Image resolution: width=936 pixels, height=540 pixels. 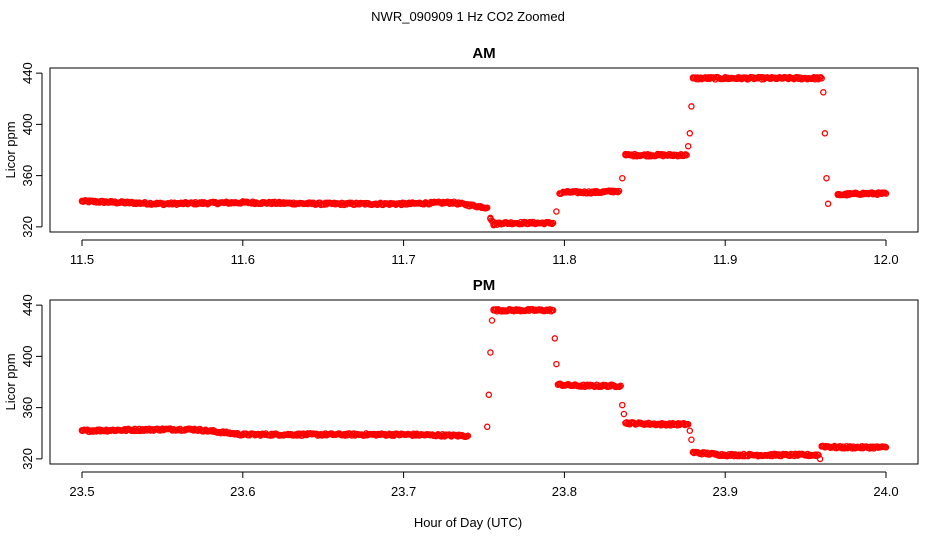 What do you see at coordinates (27, 459) in the screenshot?
I see `pm-y-tick-label: 320` at bounding box center [27, 459].